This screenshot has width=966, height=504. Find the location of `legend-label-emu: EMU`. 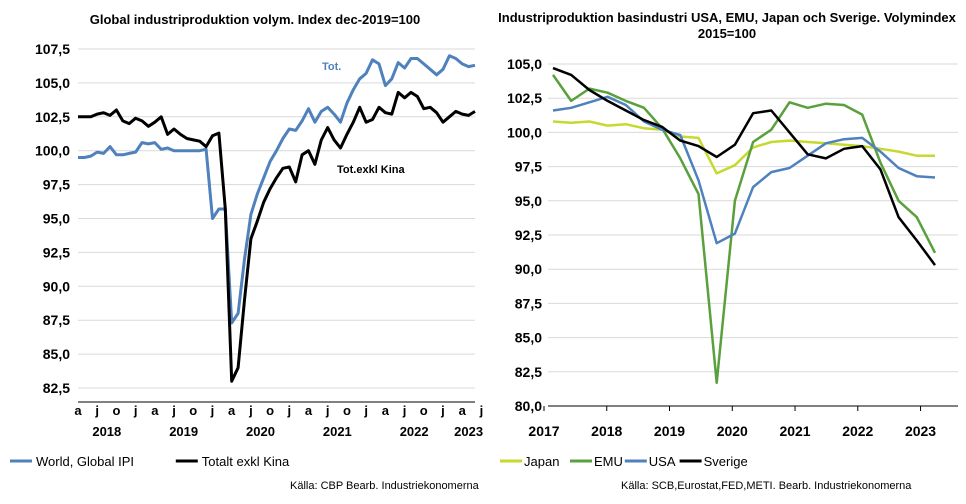

legend-label-emu: EMU is located at coordinates (608, 461).